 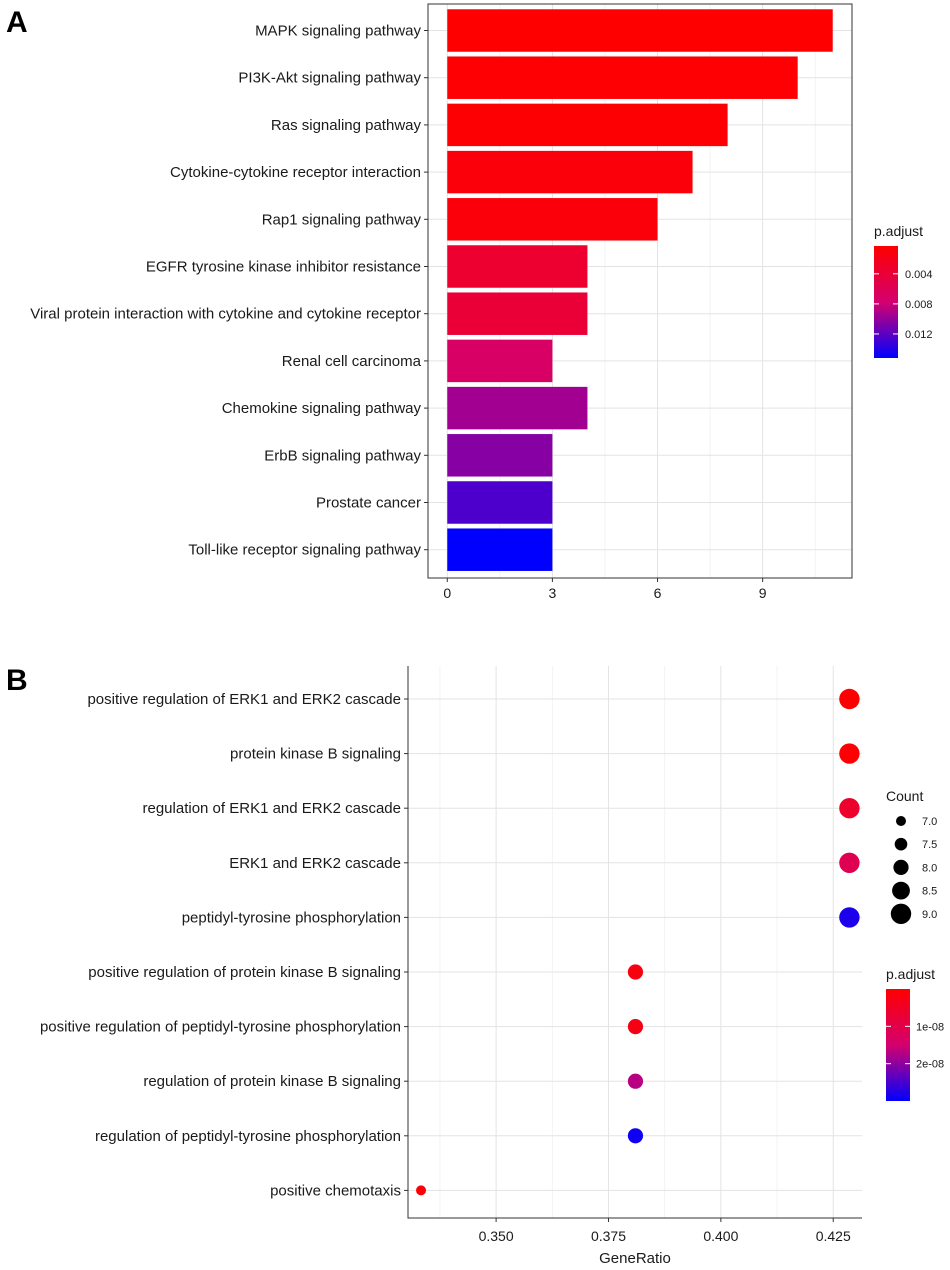 What do you see at coordinates (919, 335) in the screenshot?
I see `colorbar-label: 0.012` at bounding box center [919, 335].